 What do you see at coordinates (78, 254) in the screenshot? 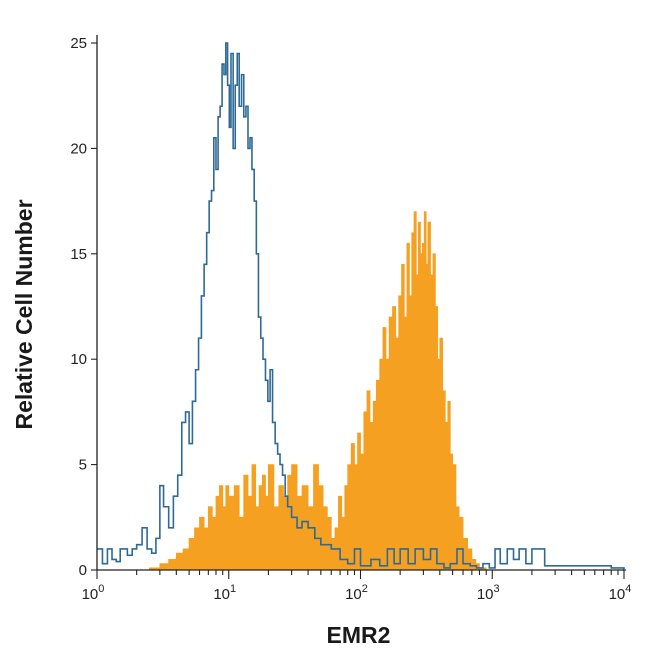
I see `y-tick-label: 15` at bounding box center [78, 254].